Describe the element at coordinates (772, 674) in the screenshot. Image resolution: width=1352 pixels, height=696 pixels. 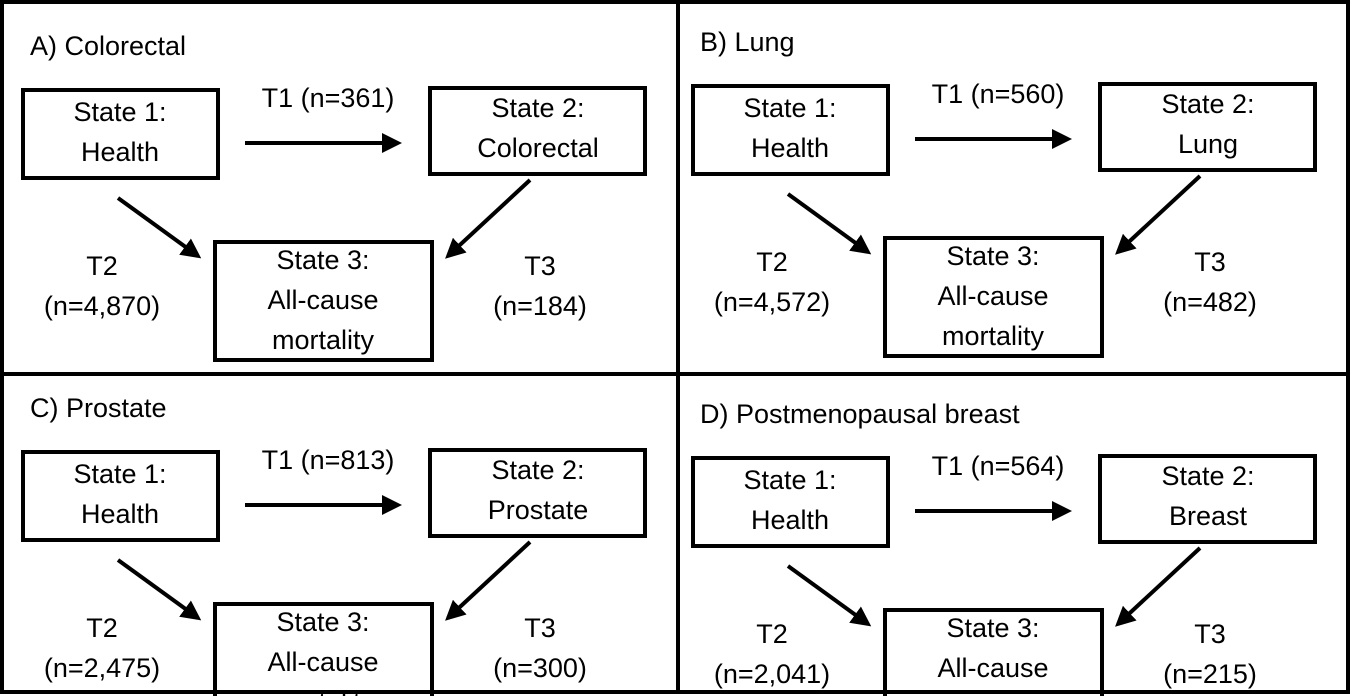
I see `transition-label: (n=2,041)` at that location.